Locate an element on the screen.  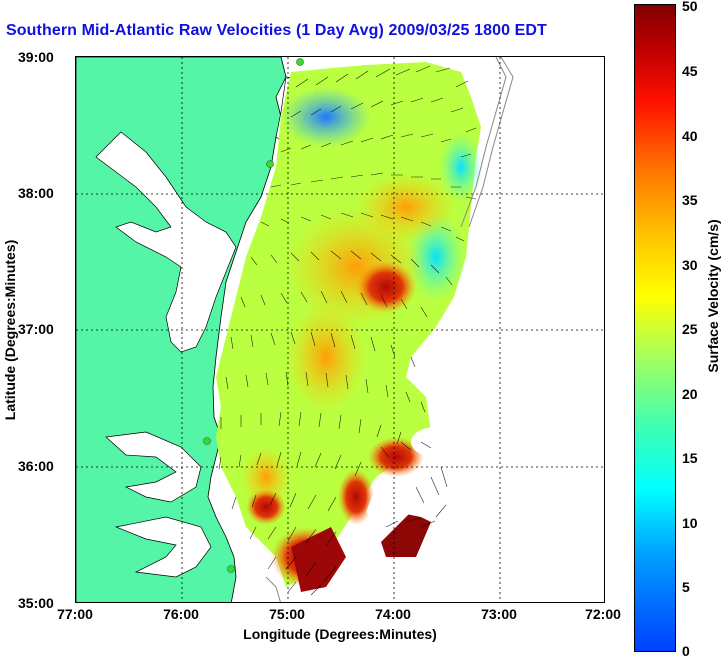
x-tick: 72:00 is located at coordinates (603, 614).